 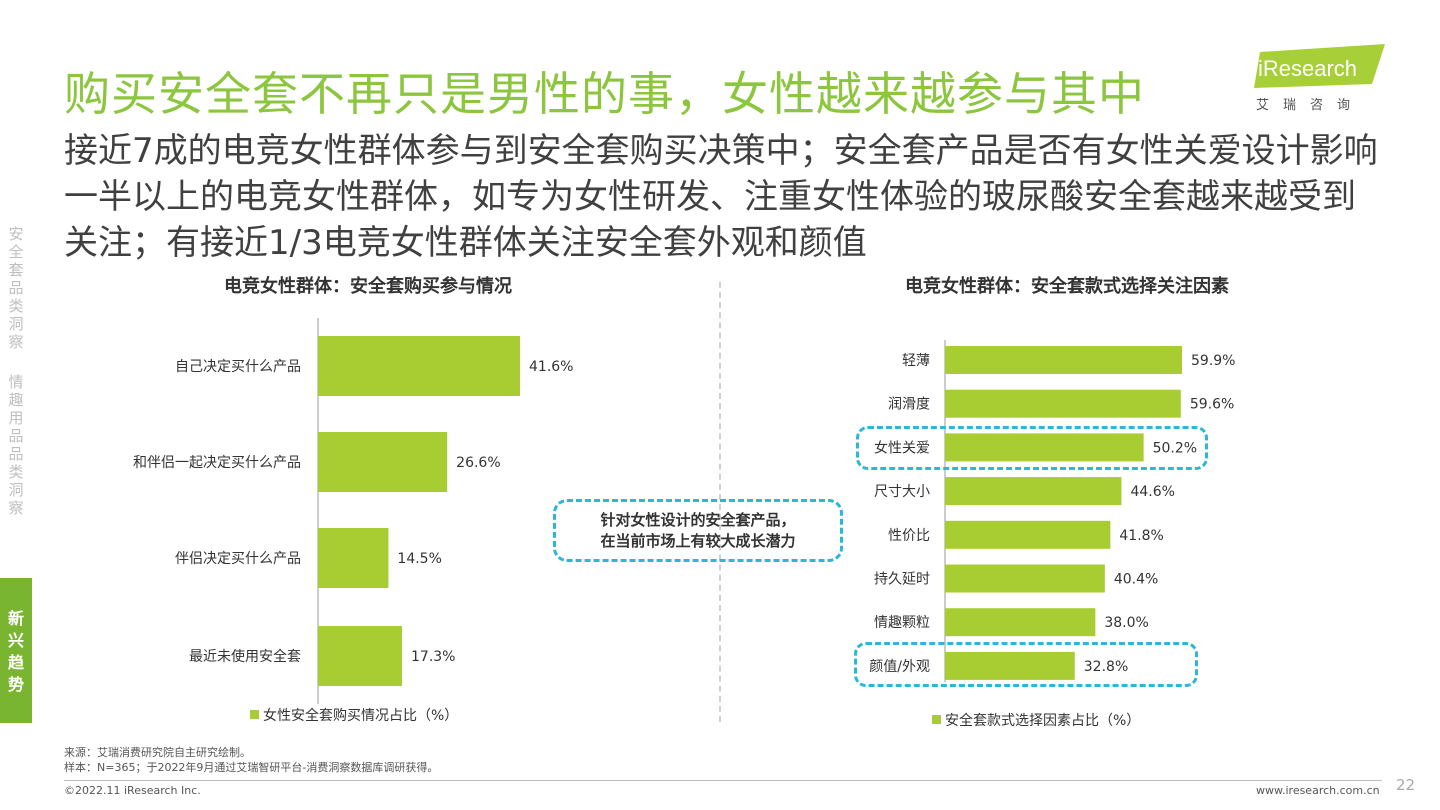 What do you see at coordinates (360, 715) in the screenshot?
I see `legend-label: 女性安全套购买情况占比（%）` at bounding box center [360, 715].